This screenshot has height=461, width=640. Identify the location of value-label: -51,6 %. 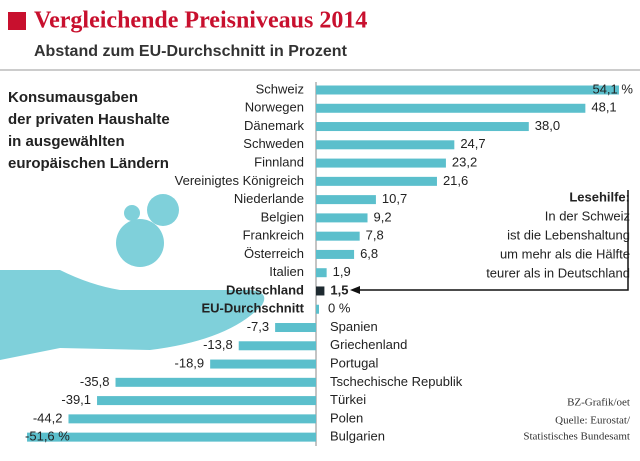
(47, 436).